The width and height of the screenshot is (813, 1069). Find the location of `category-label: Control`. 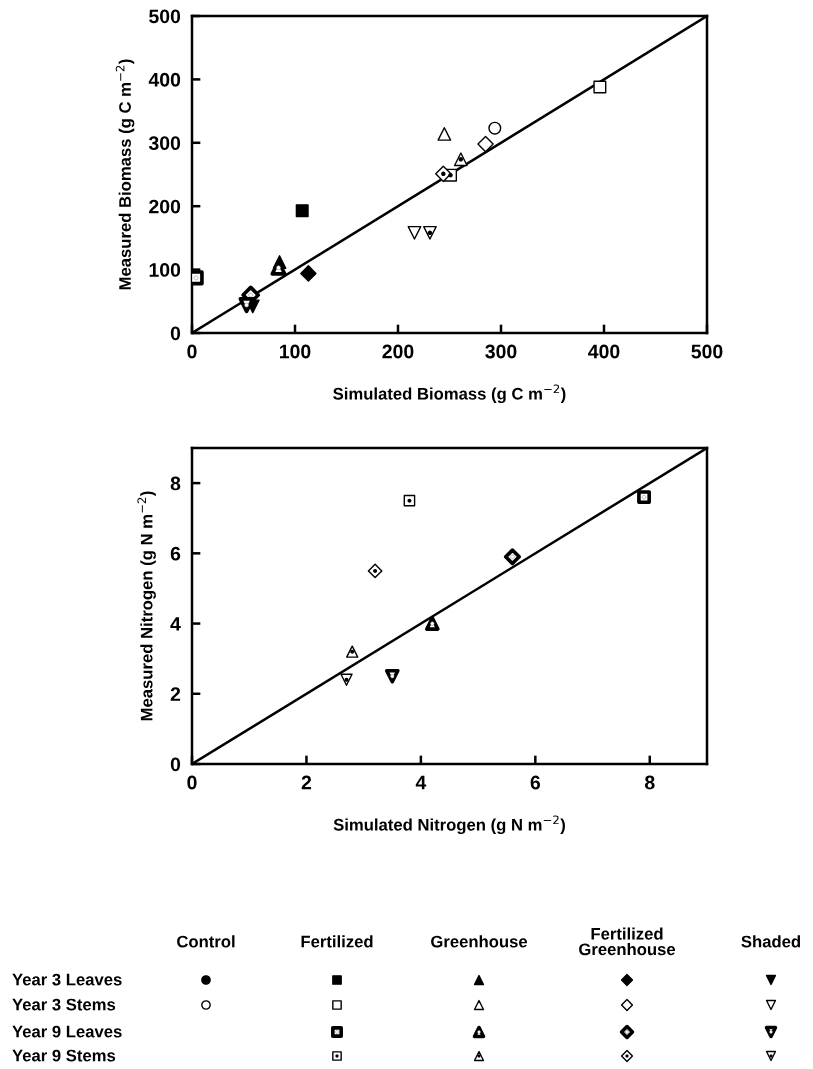

category-label: Control is located at coordinates (206, 941).